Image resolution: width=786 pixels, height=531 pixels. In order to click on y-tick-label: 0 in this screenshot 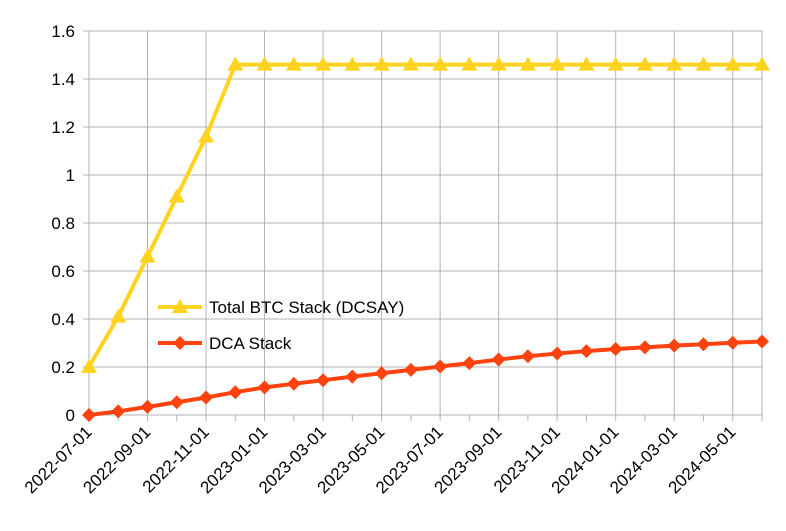, I will do `click(70, 415)`.